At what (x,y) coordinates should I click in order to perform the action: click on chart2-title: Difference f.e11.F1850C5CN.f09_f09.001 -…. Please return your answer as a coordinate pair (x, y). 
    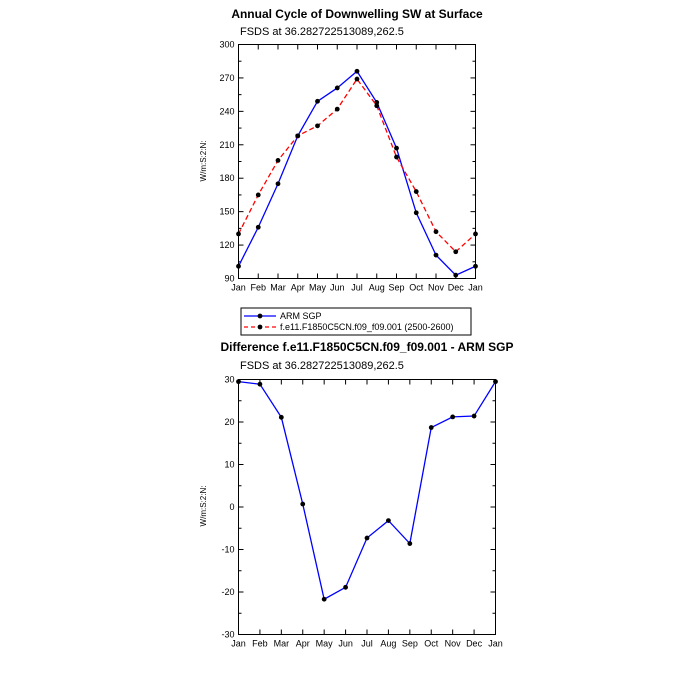
    Looking at the image, I should click on (366, 347).